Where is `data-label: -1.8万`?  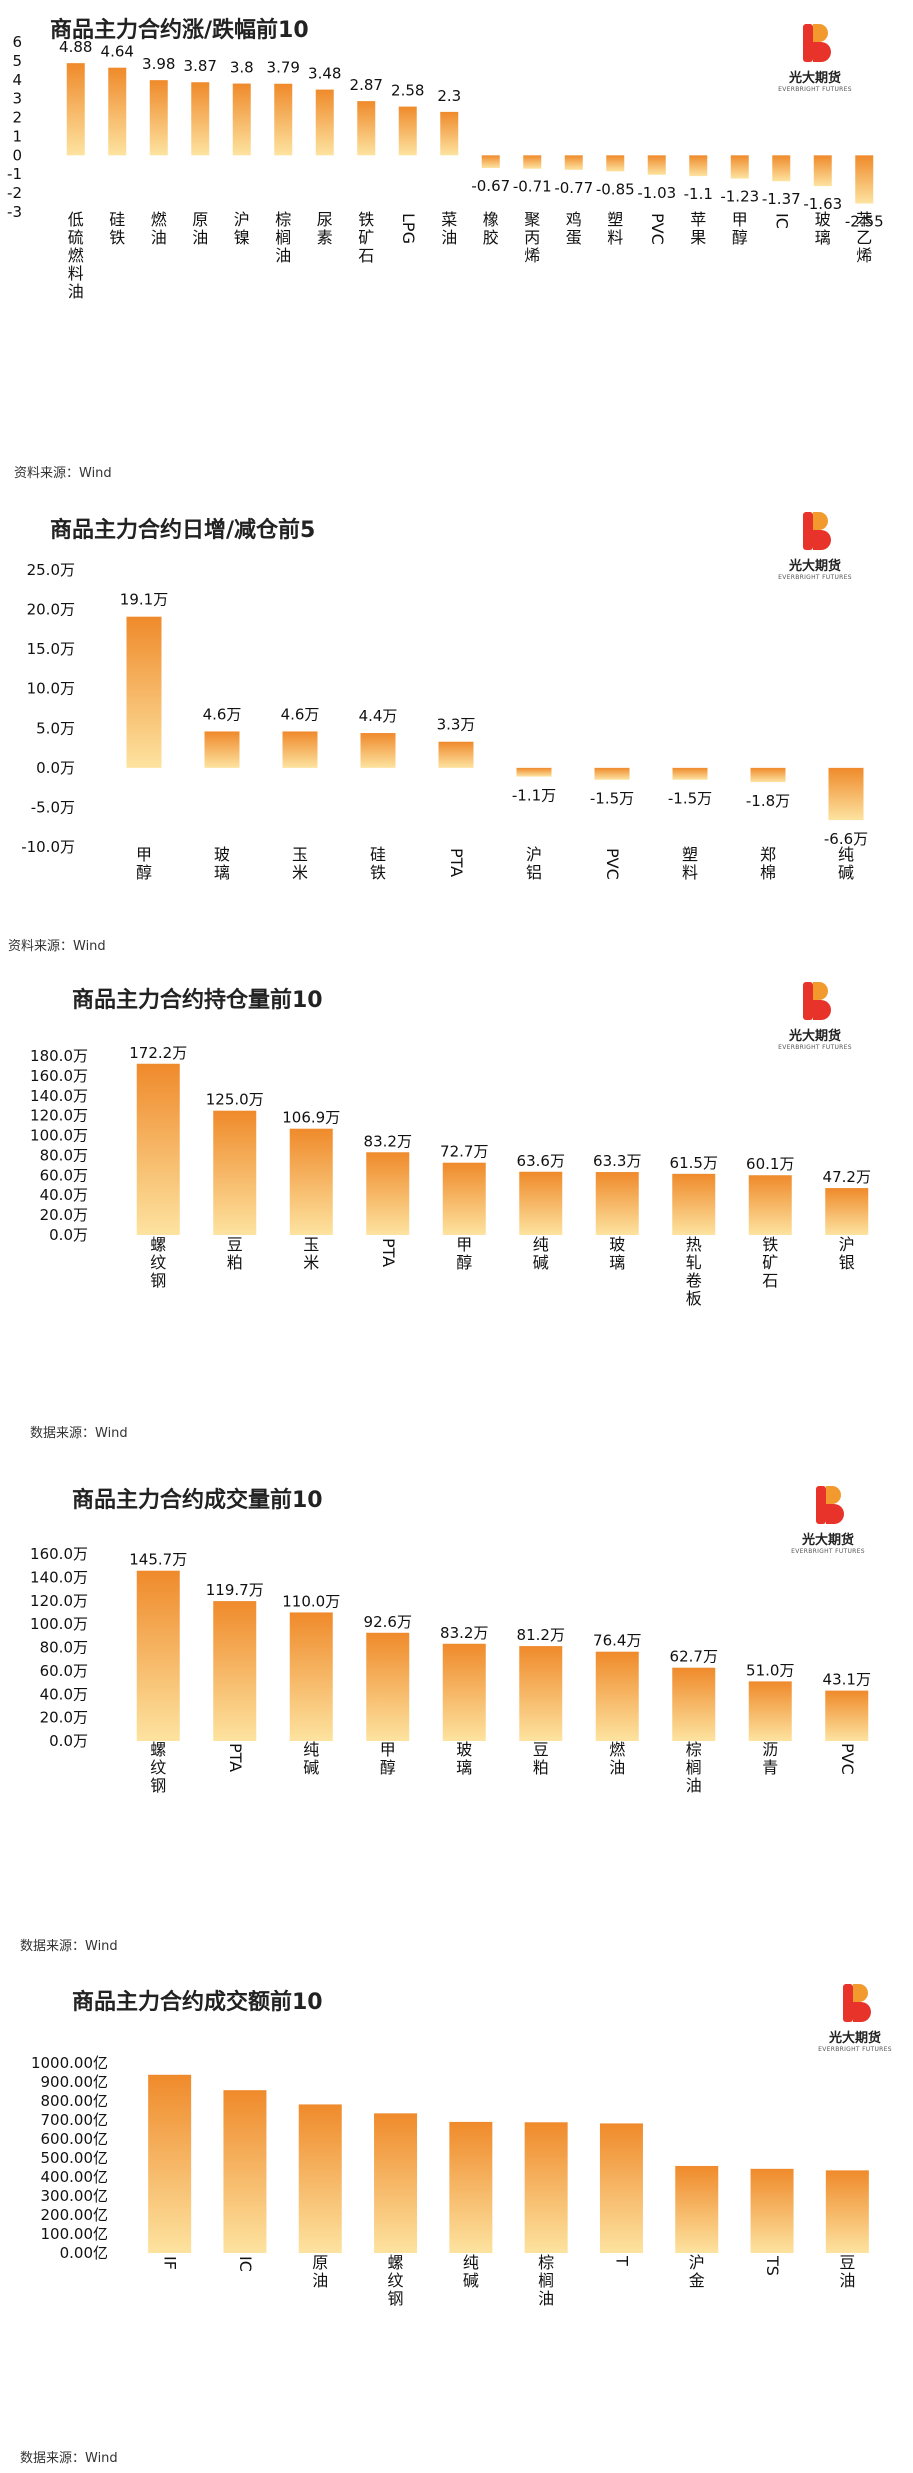
data-label: -1.8万 is located at coordinates (768, 801).